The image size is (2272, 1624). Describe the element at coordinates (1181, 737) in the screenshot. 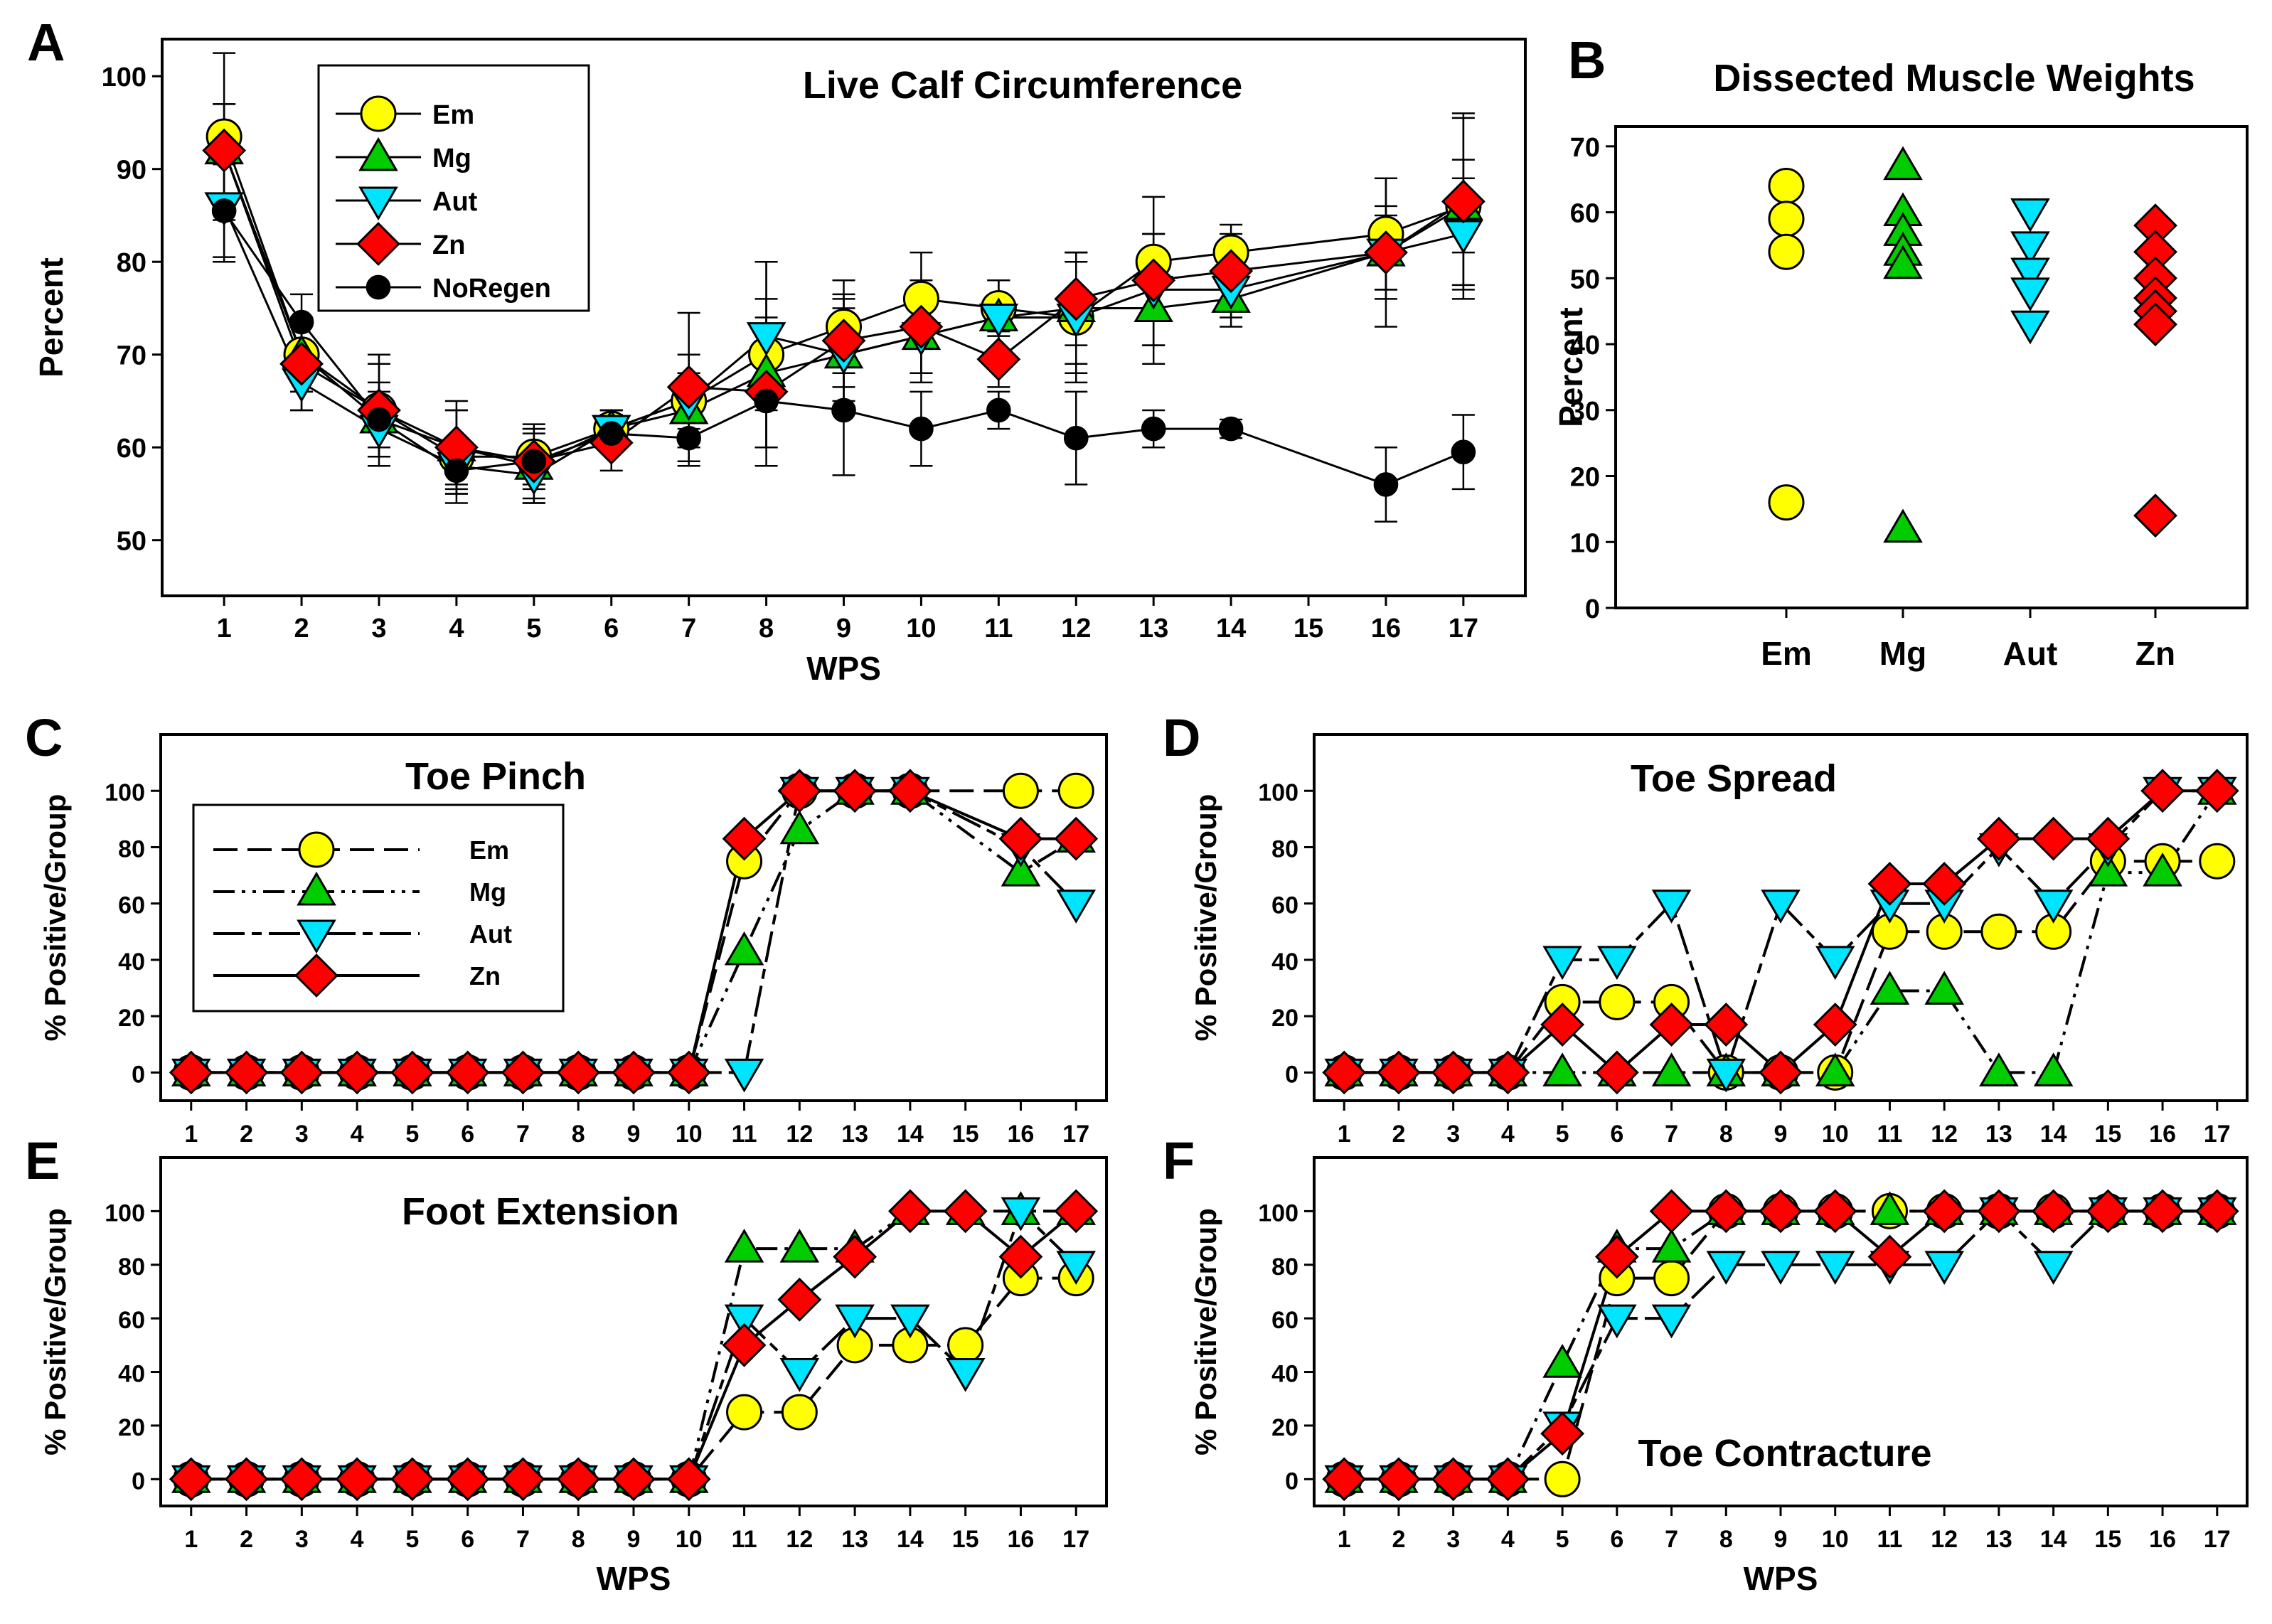

I see `panel-label: D` at that location.